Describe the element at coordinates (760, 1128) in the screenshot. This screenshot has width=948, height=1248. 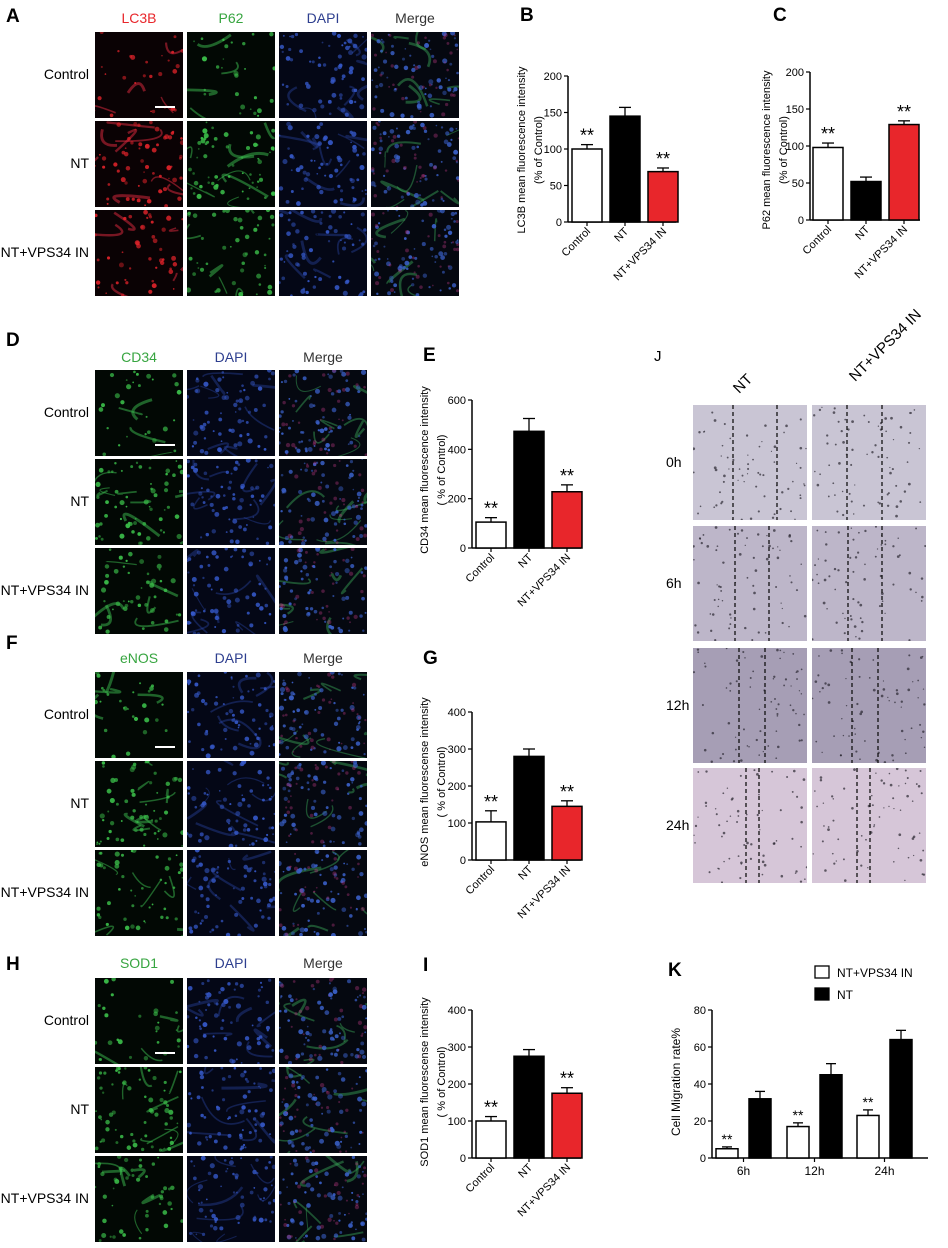
I see `bar-nt-6h` at that location.